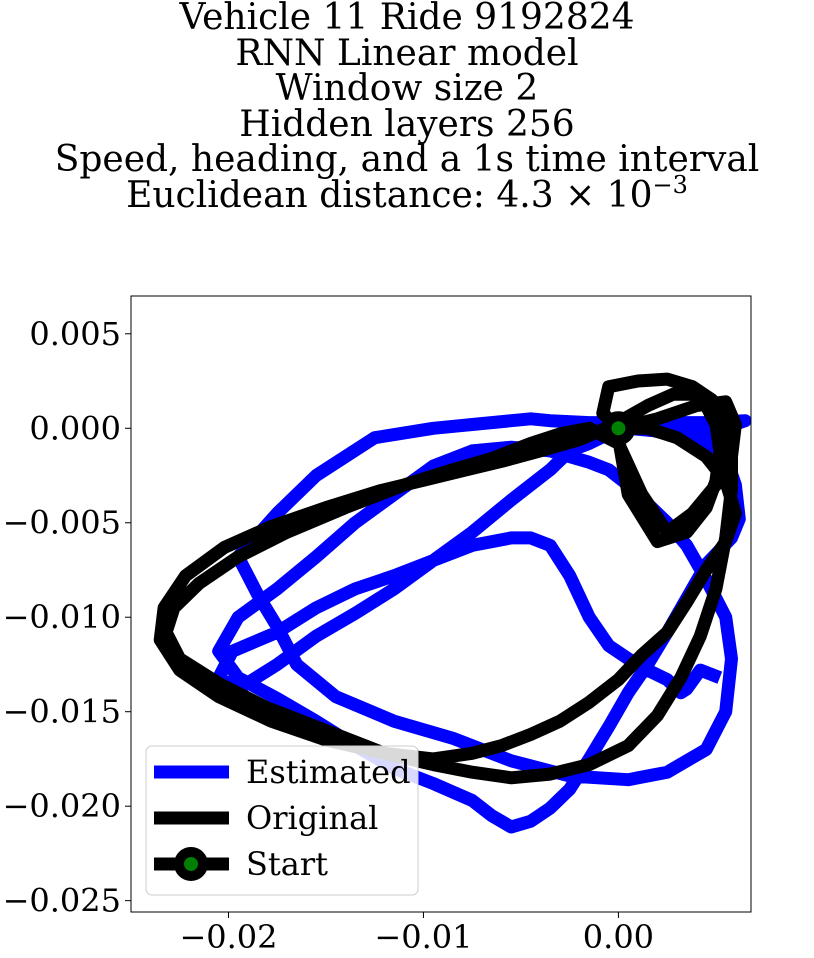 This screenshot has height=958, width=814. I want to click on y-tick-label: 0.000, so click(75, 428).